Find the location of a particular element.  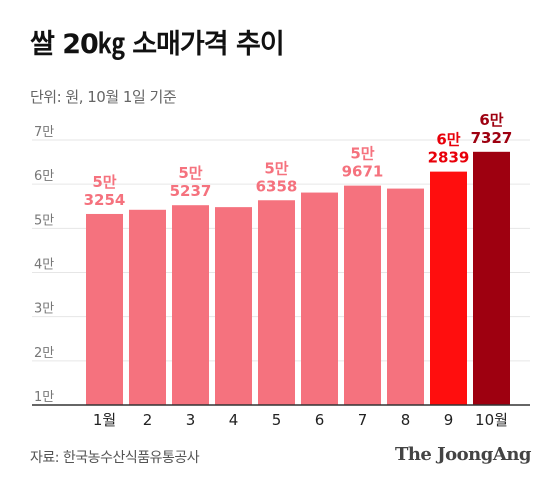

x-tick-label: 4 is located at coordinates (234, 420).